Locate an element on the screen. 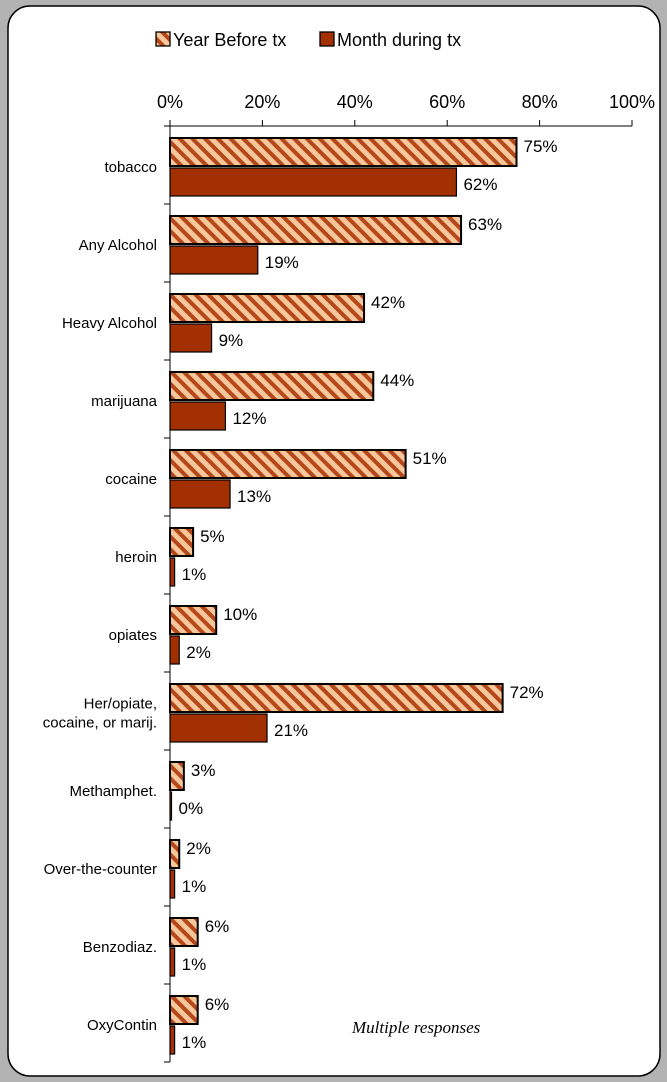 Image resolution: width=667 pixels, height=1082 pixels. data-label-year-before: 44% is located at coordinates (397, 380).